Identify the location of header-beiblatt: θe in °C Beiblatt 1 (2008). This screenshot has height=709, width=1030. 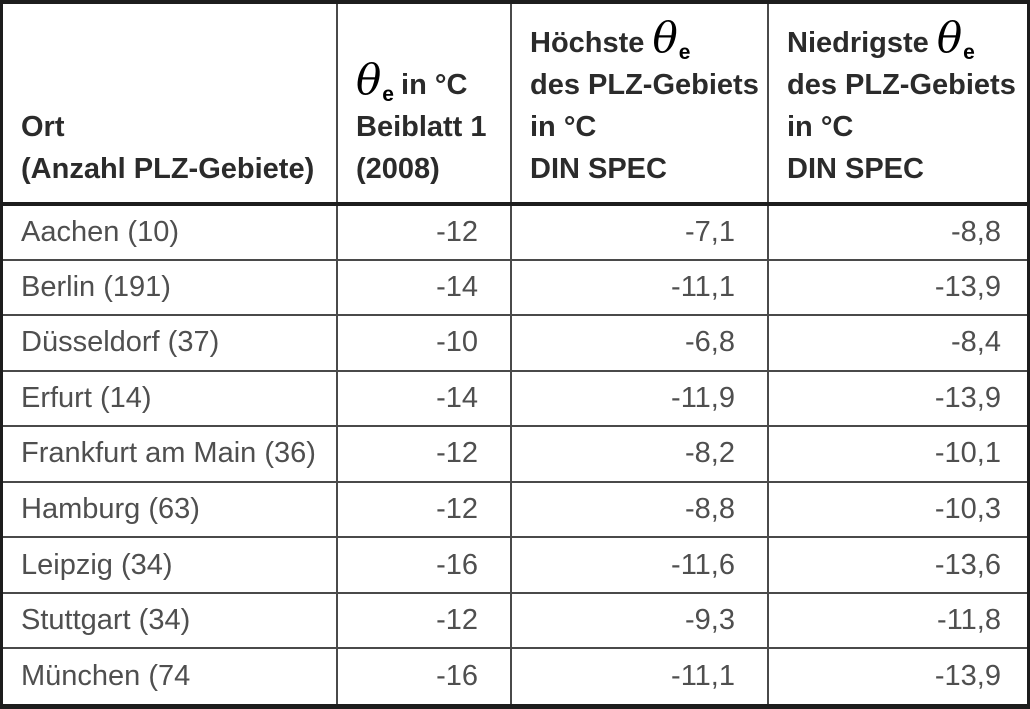
(424, 105).